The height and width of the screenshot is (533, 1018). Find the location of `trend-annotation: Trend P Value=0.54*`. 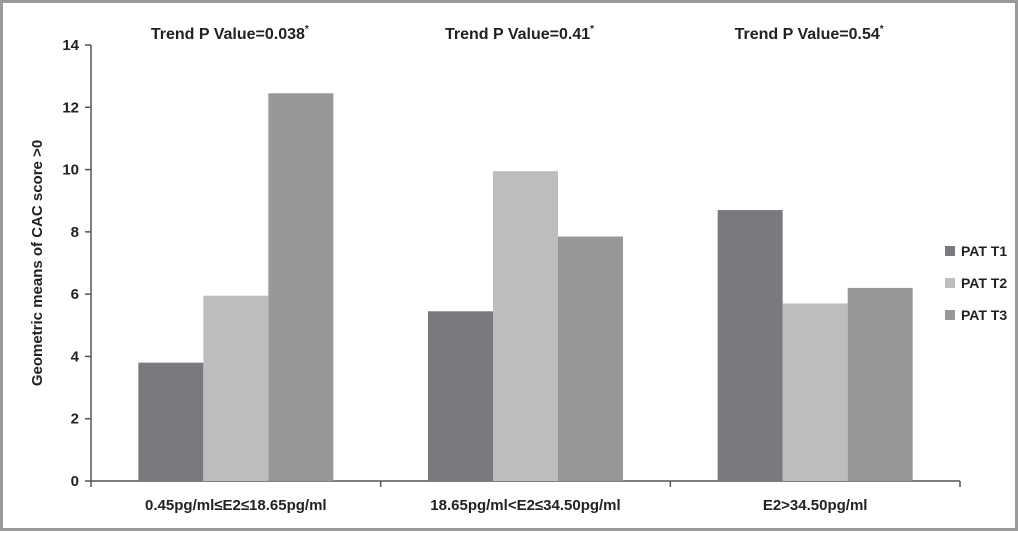

trend-annotation: Trend P Value=0.54* is located at coordinates (809, 33).